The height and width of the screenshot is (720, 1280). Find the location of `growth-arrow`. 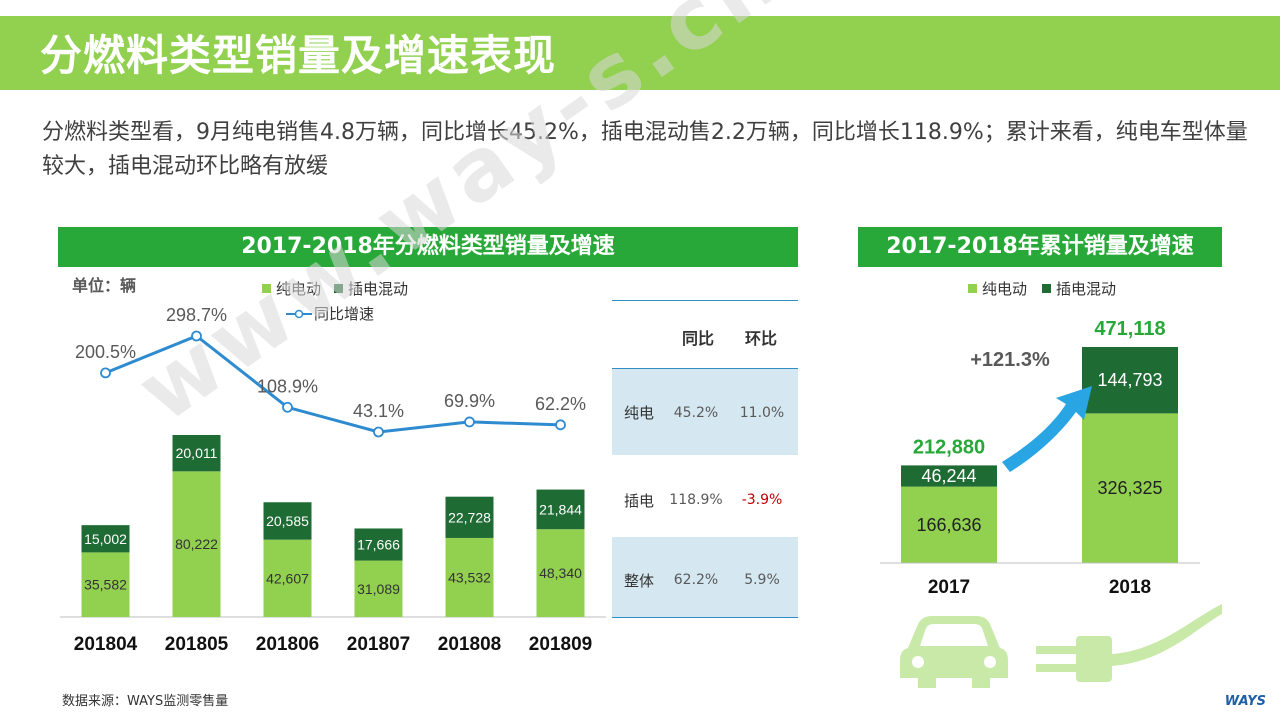

growth-arrow is located at coordinates (1047, 429).